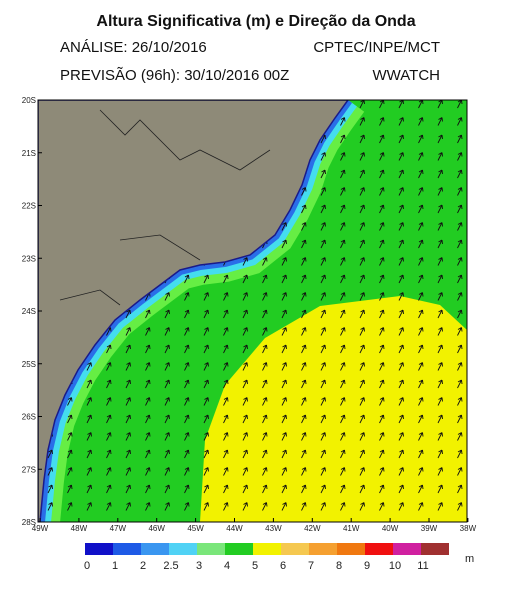  Describe the element at coordinates (170, 566) in the screenshot. I see `legend-label: 2.5` at that location.